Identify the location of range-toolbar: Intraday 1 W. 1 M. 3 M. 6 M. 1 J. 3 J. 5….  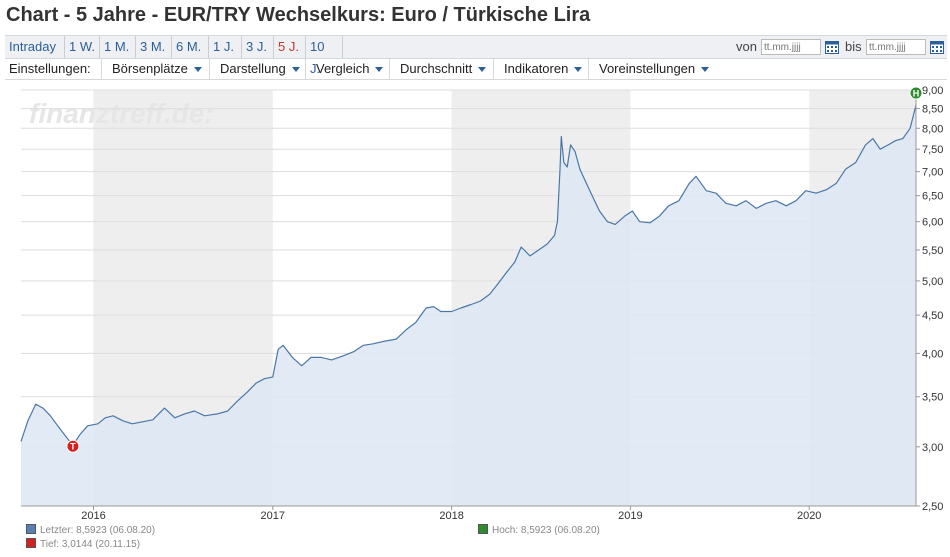
(476, 55).